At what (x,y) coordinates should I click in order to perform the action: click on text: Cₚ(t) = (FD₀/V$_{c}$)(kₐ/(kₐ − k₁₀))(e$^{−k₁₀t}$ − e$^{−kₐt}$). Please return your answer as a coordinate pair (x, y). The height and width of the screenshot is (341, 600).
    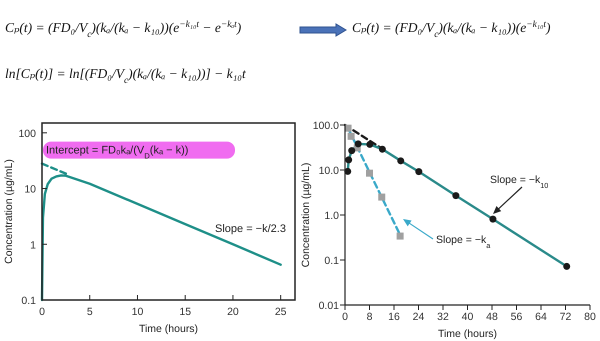
    Looking at the image, I should click on (123, 30).